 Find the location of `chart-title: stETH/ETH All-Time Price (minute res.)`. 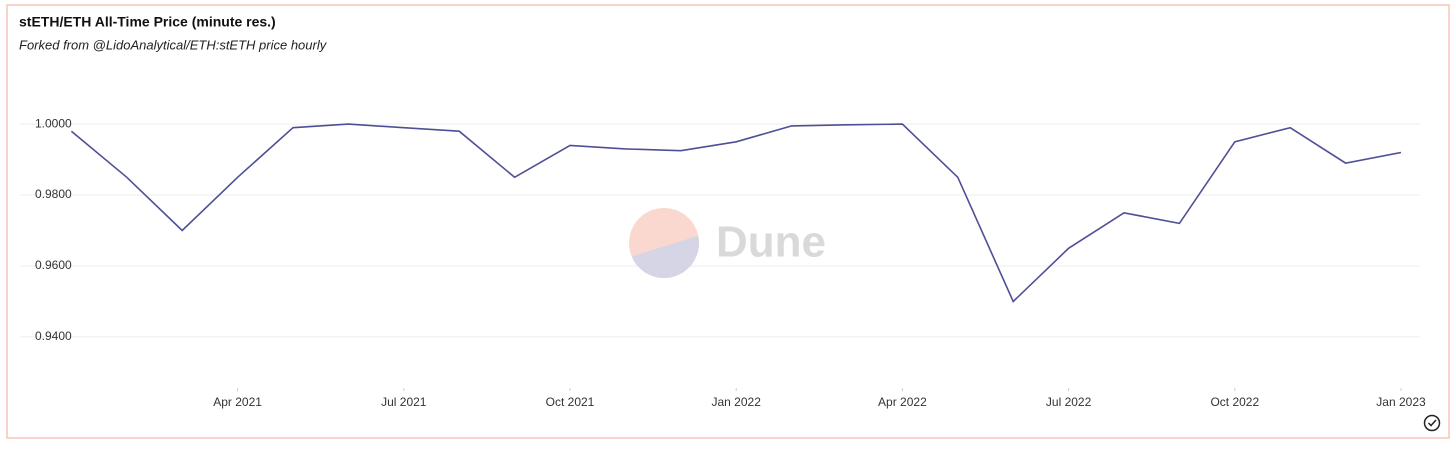

chart-title: stETH/ETH All-Time Price (minute res.) is located at coordinates (147, 22).